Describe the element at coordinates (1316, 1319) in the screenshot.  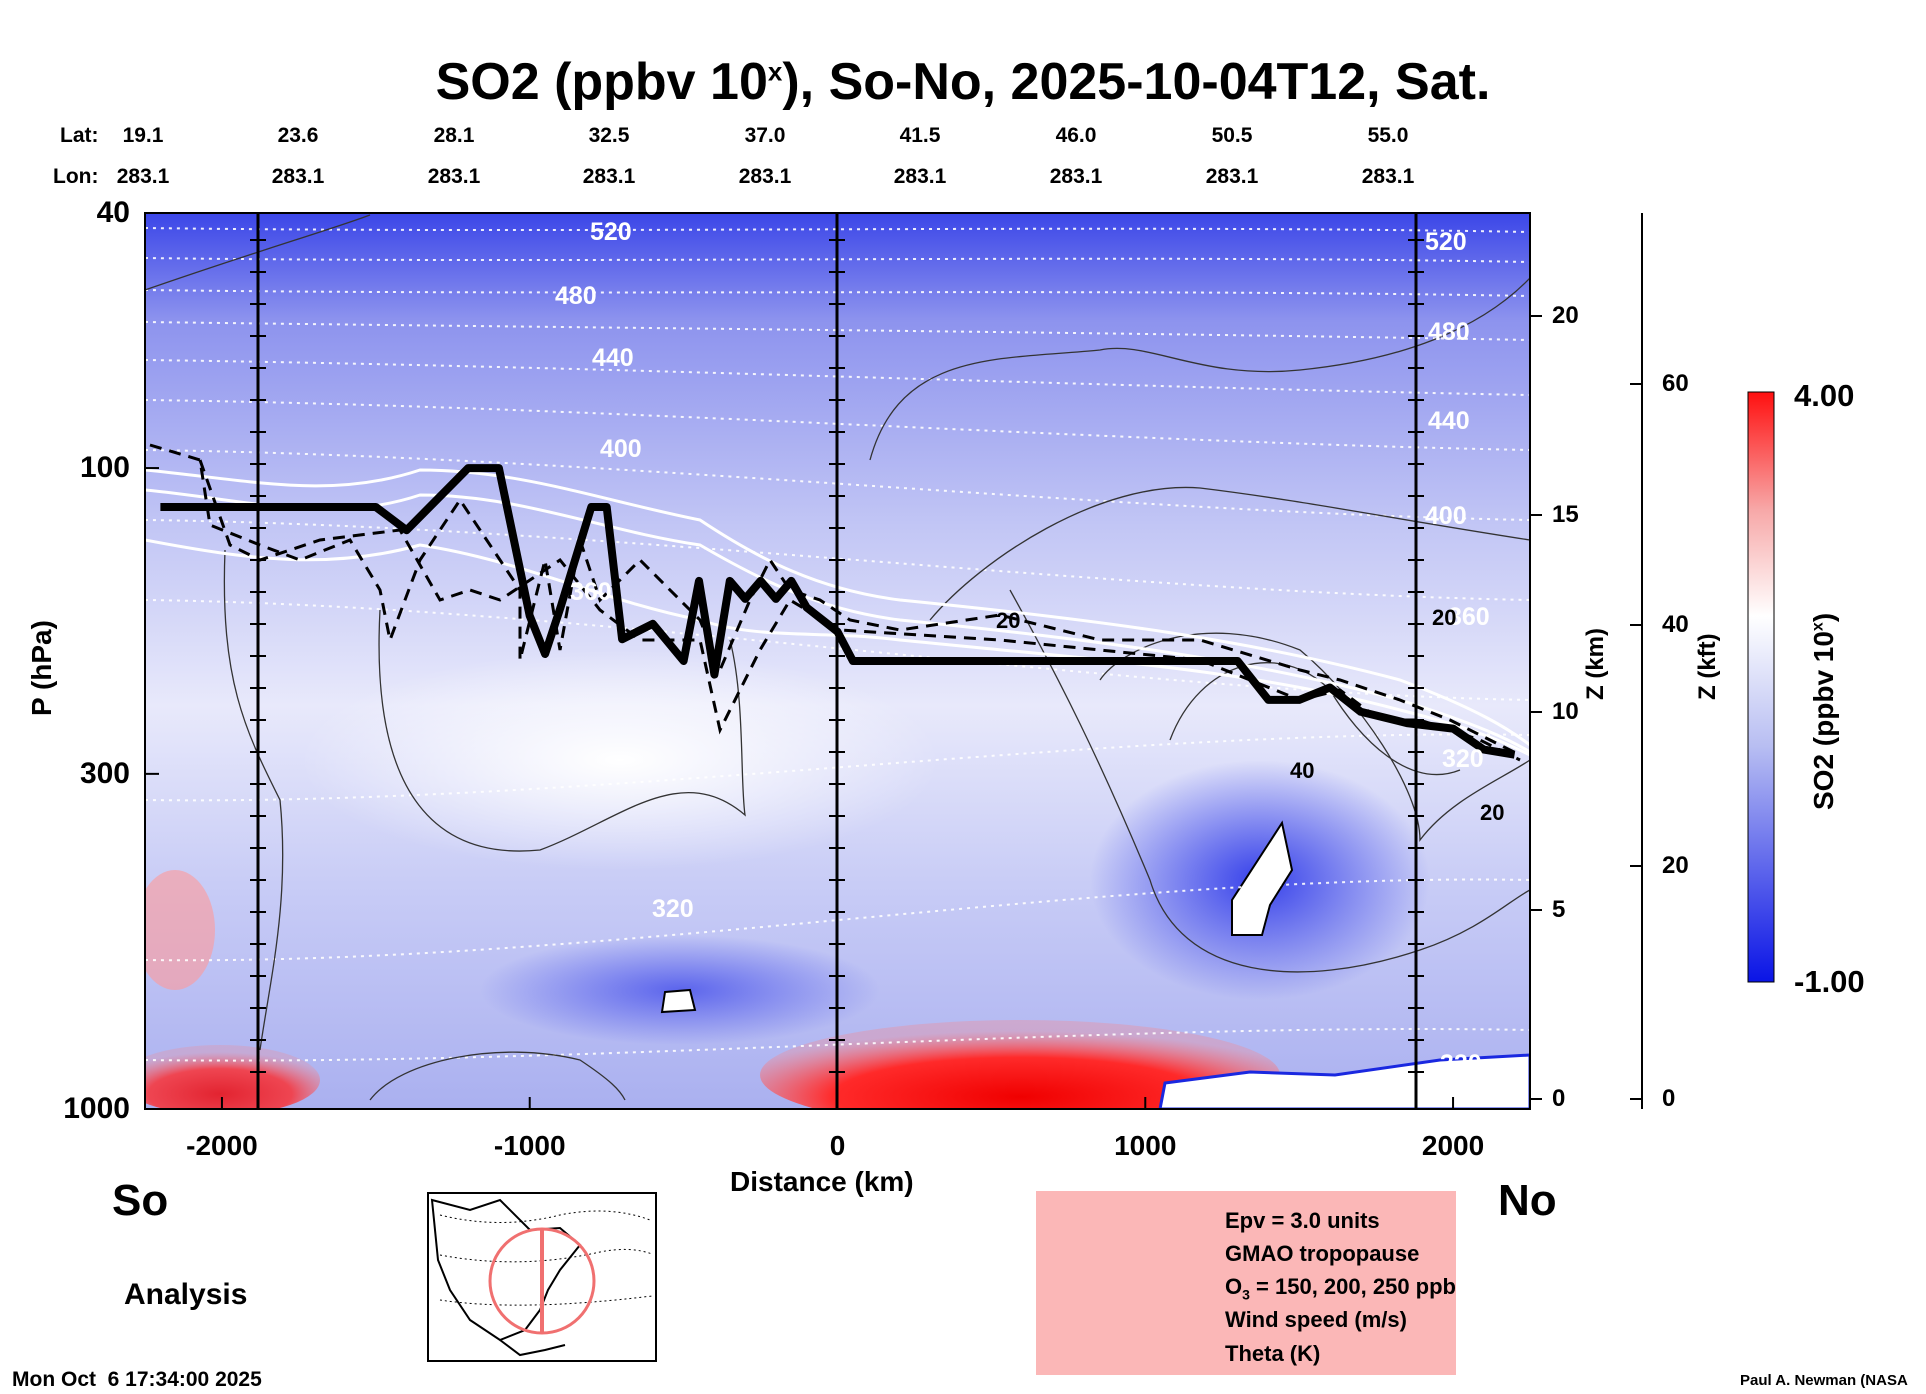
I see `legend-wind-label: Wind speed (m/s)` at that location.